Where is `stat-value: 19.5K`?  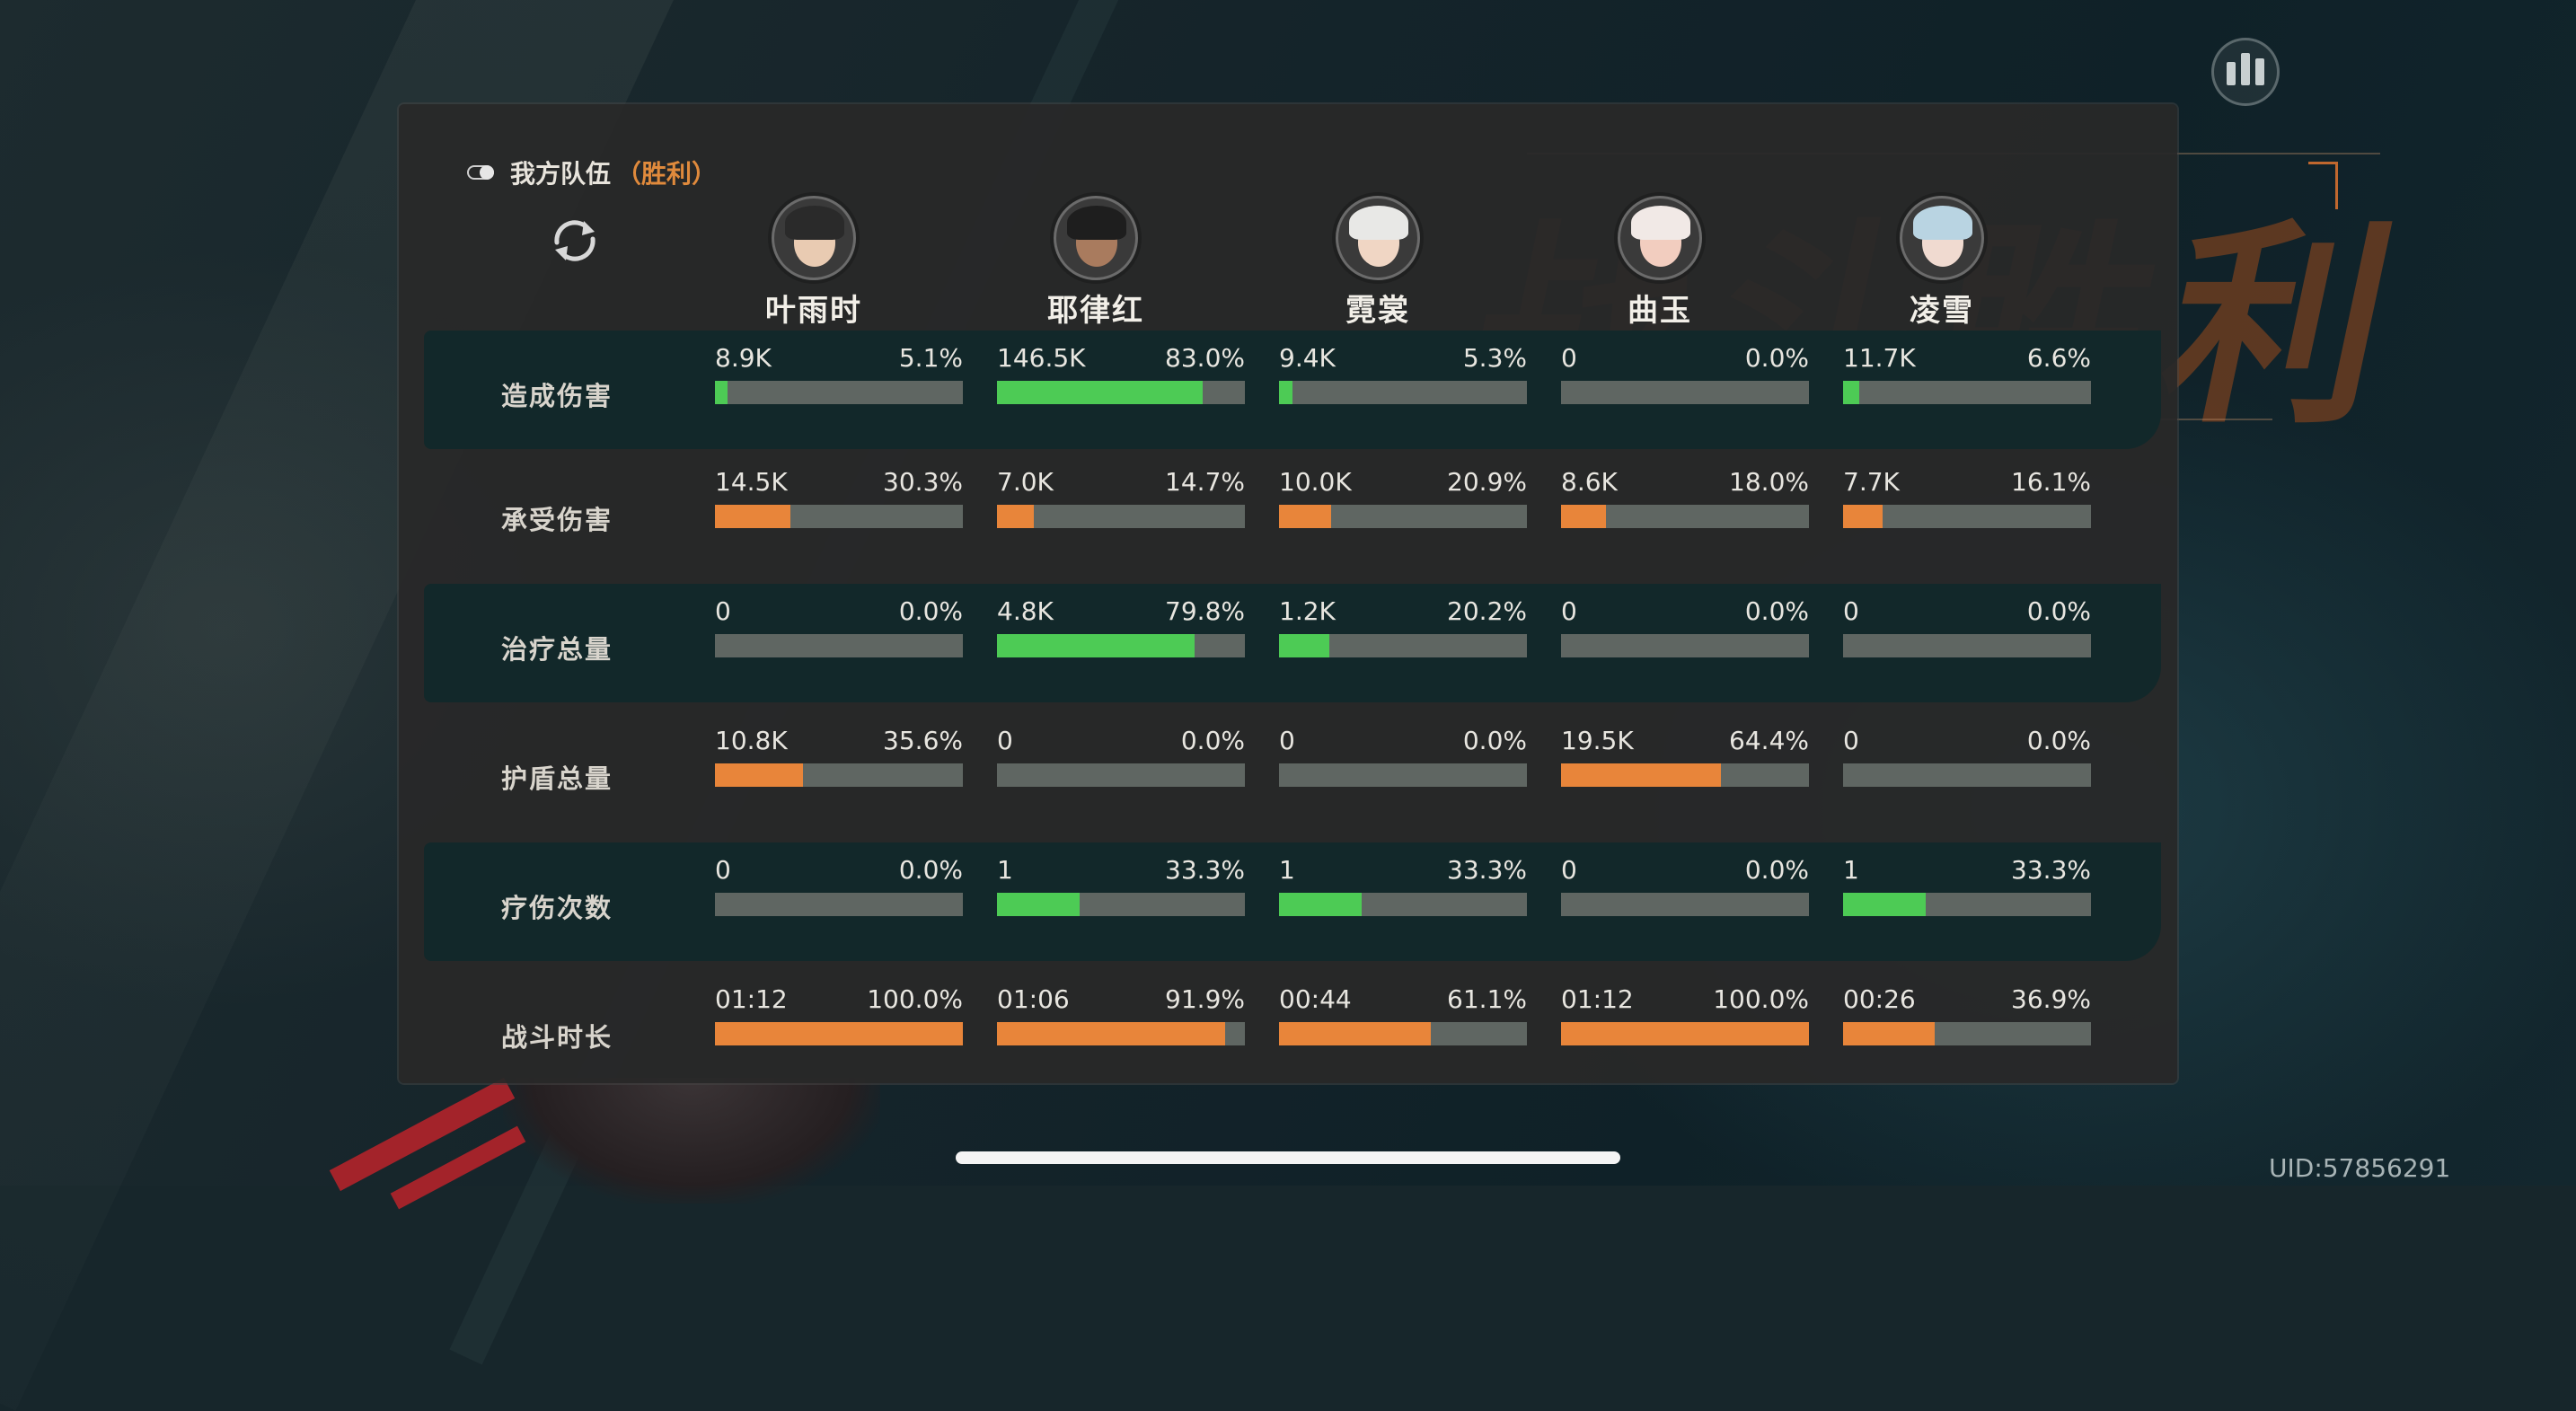
stat-value: 19.5K is located at coordinates (1597, 740).